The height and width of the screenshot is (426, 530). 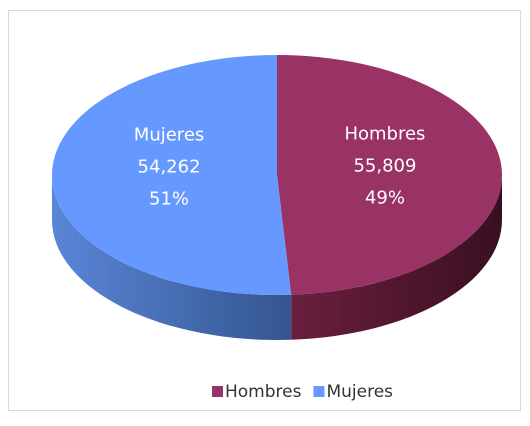 I want to click on data-label-name: Hombres, so click(x=384, y=134).